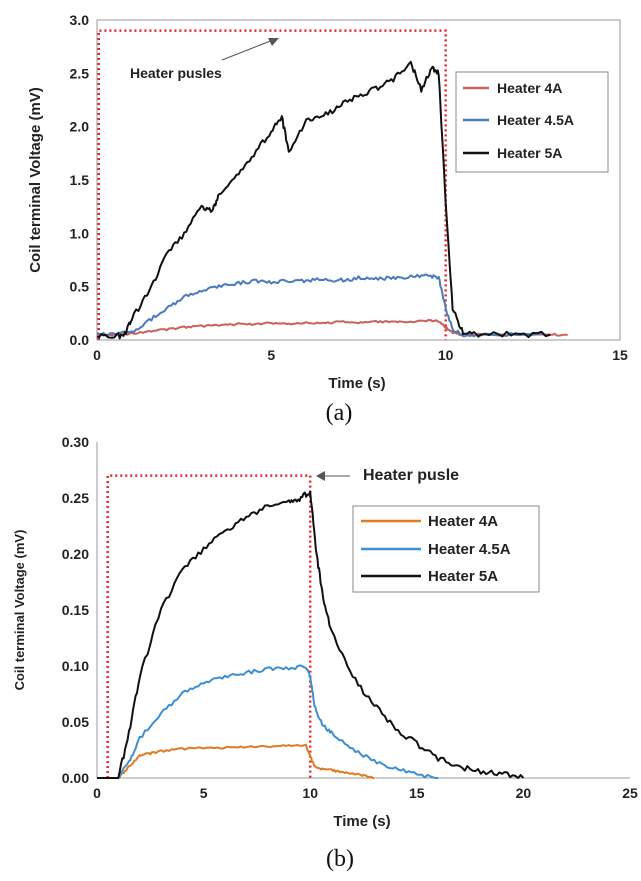  Describe the element at coordinates (75, 778) in the screenshot. I see `b-ytick-0: 0.00` at that location.